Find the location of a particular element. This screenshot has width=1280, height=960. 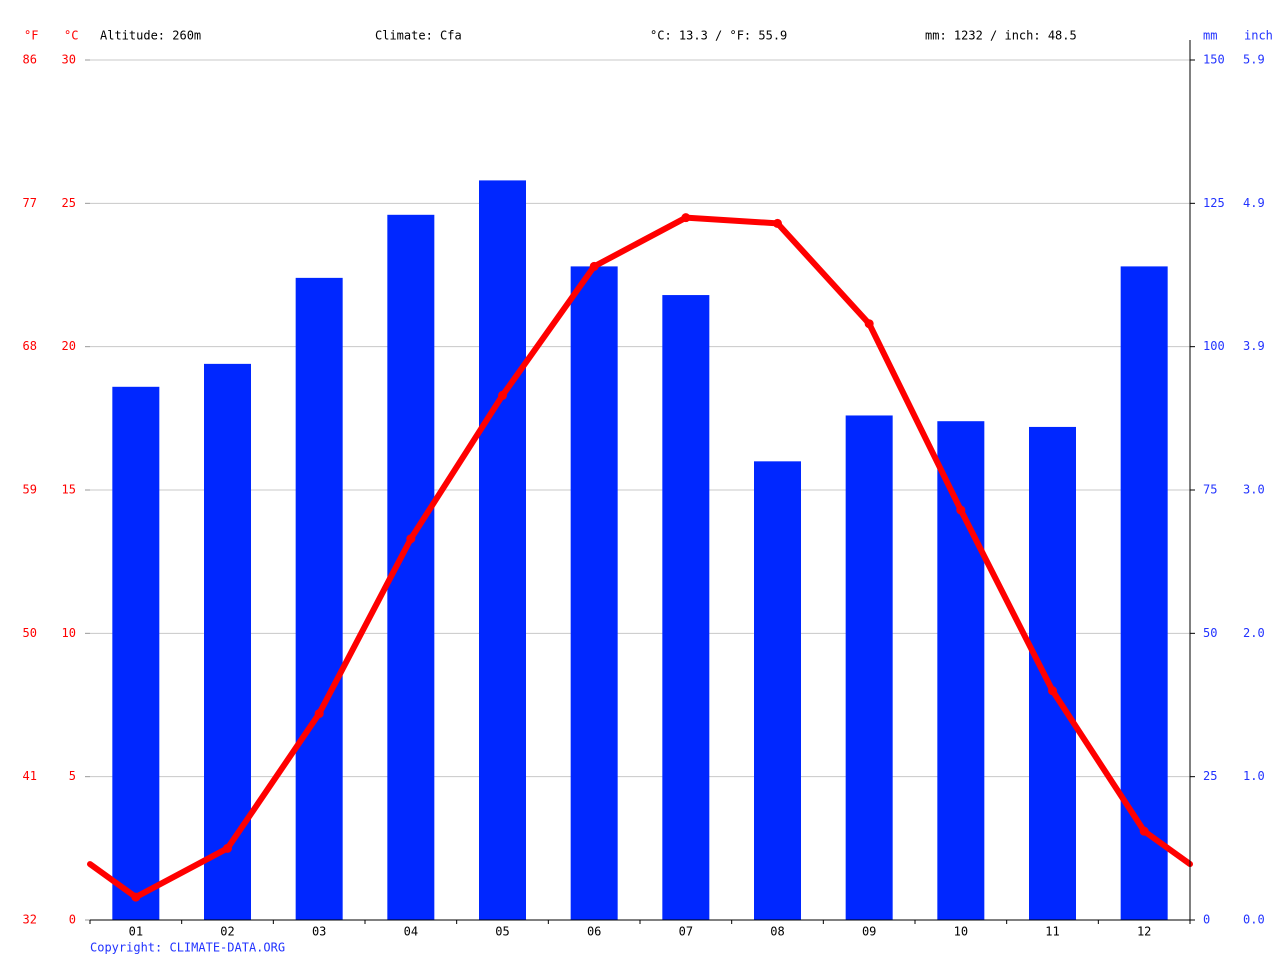

mm-tick-label: 0 is located at coordinates (1206, 920).